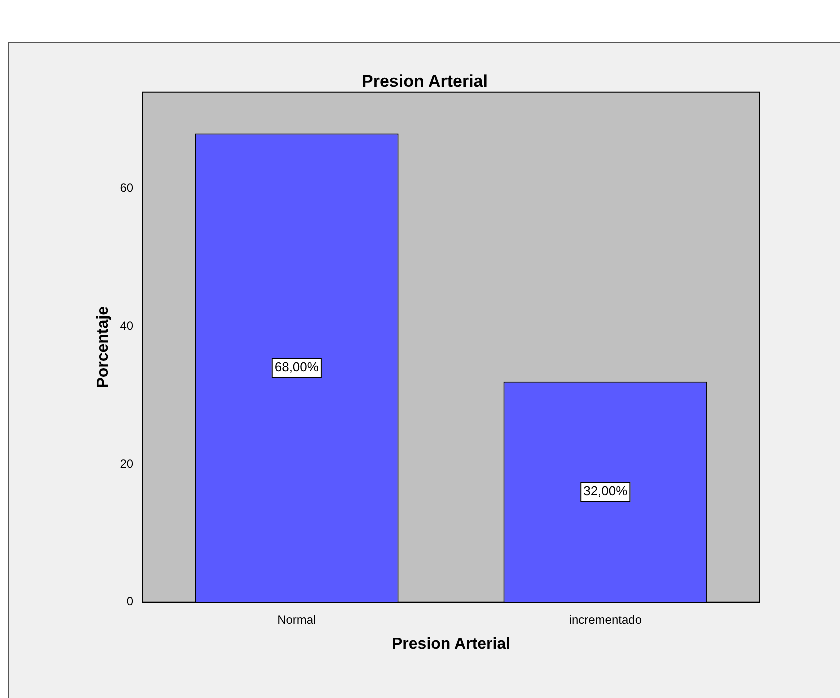 The width and height of the screenshot is (840, 698). Describe the element at coordinates (127, 463) in the screenshot. I see `y-tick-label: 20` at that location.